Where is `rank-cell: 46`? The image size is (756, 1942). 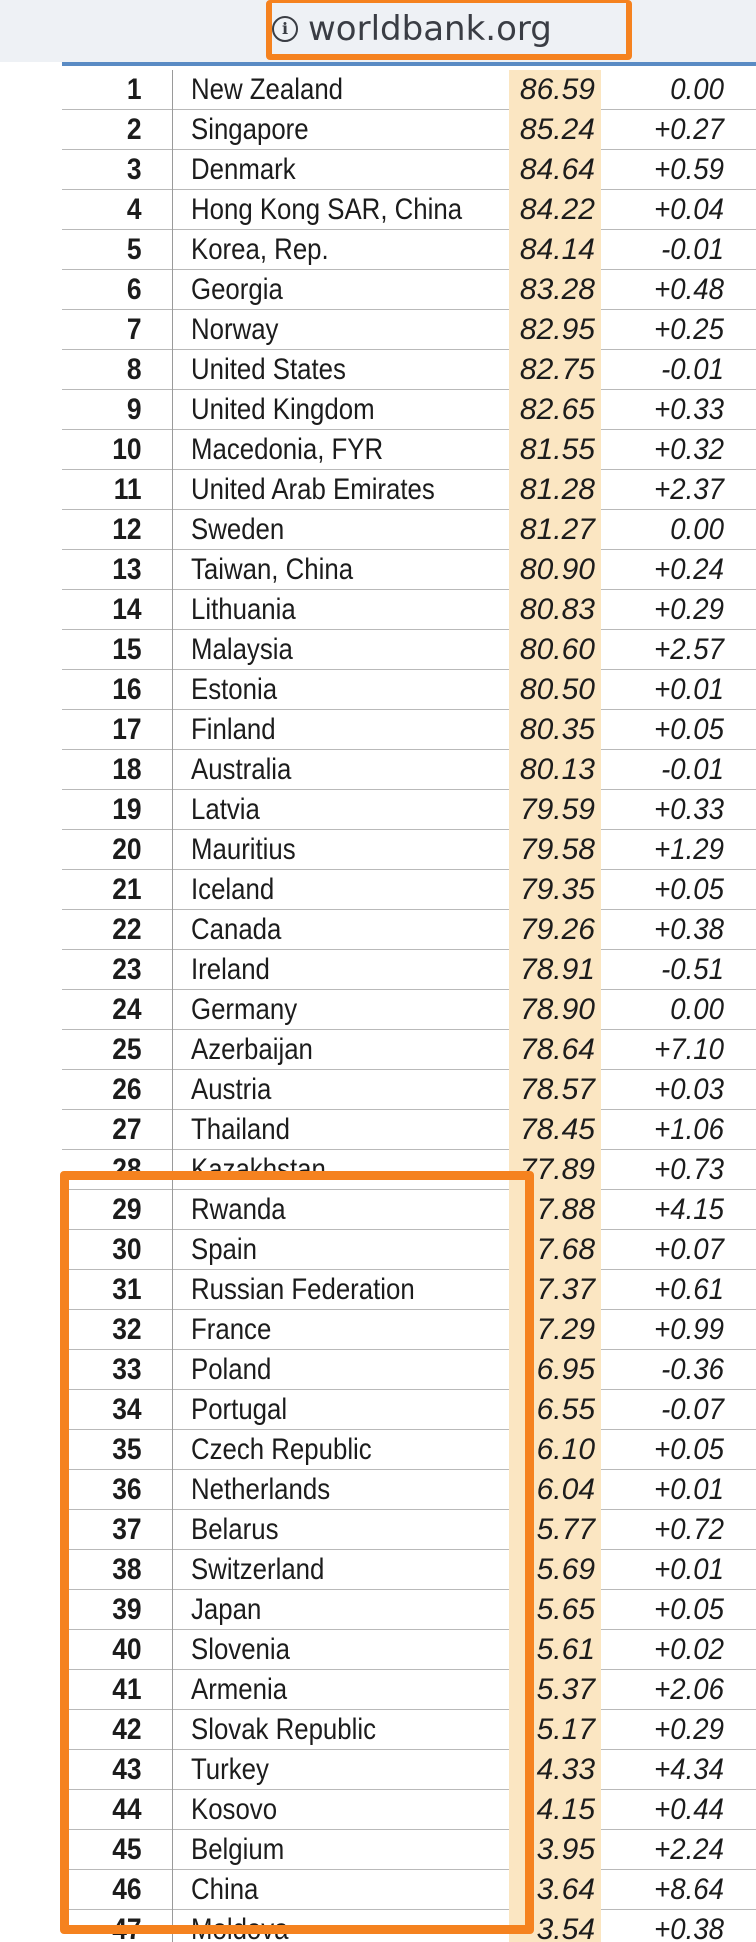
rank-cell: 46 is located at coordinates (127, 1889).